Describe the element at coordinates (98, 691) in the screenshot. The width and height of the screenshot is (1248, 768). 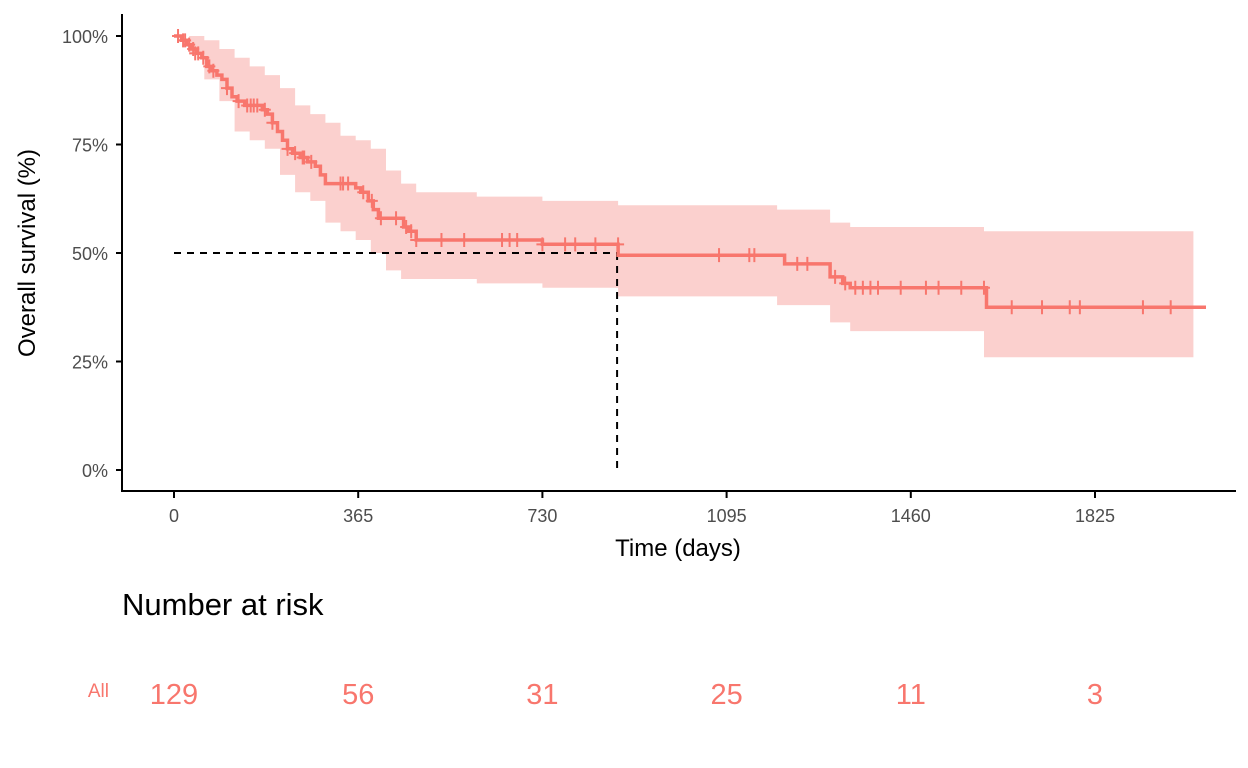
I see `risk-table-strata-label: All` at that location.